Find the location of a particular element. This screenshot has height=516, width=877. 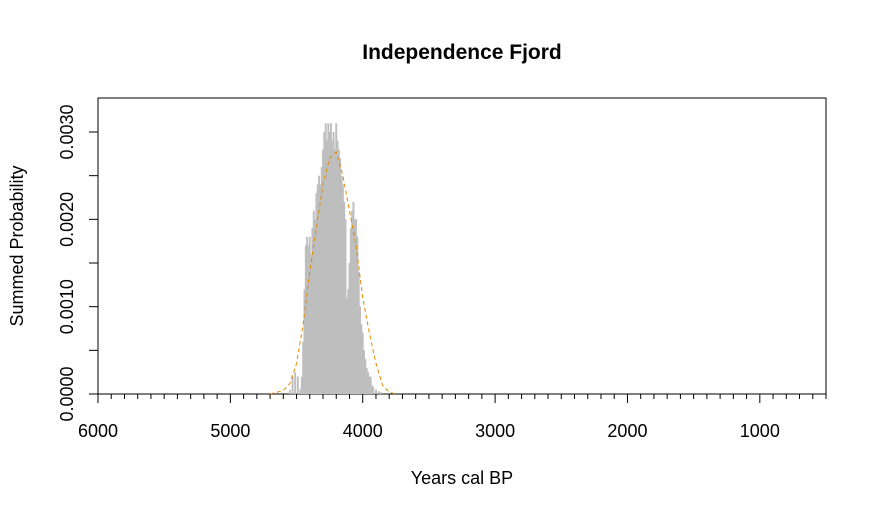

y-tick-label: 0.0010 is located at coordinates (67, 306).